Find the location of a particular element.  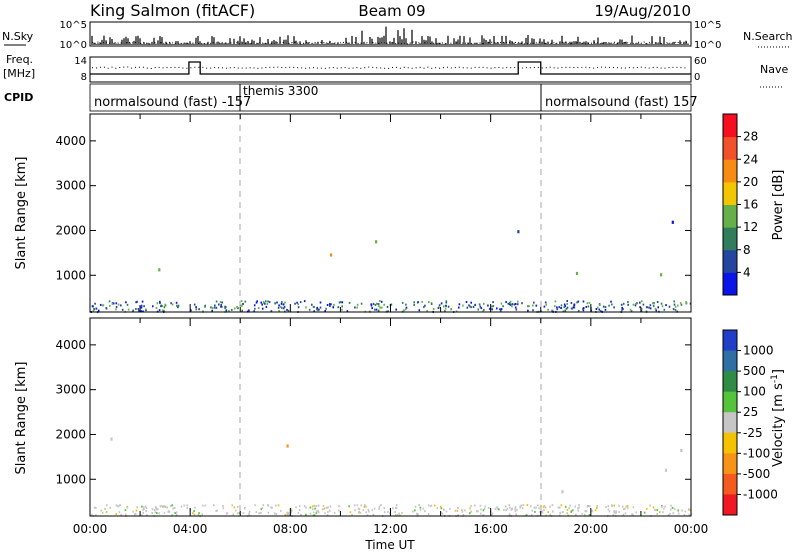

beam-title: Beam 09 is located at coordinates (391, 11).